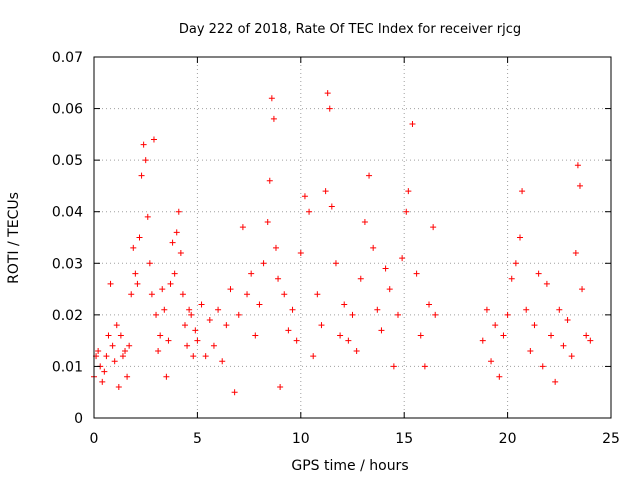  I want to click on x-axis-label: GPS time / hours, so click(349, 466).